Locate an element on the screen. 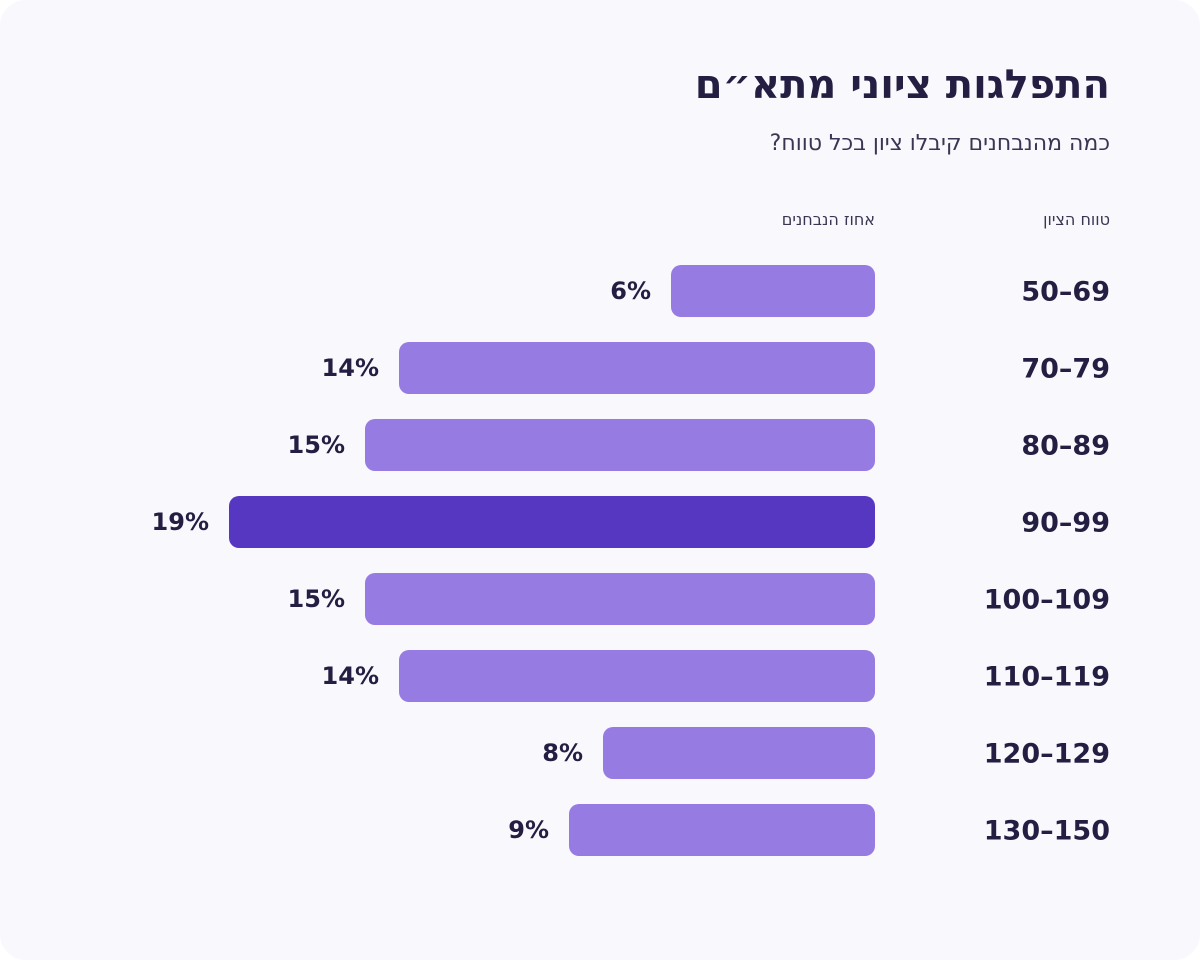 The width and height of the screenshot is (1200, 960). bar-70–79 is located at coordinates (637, 368).